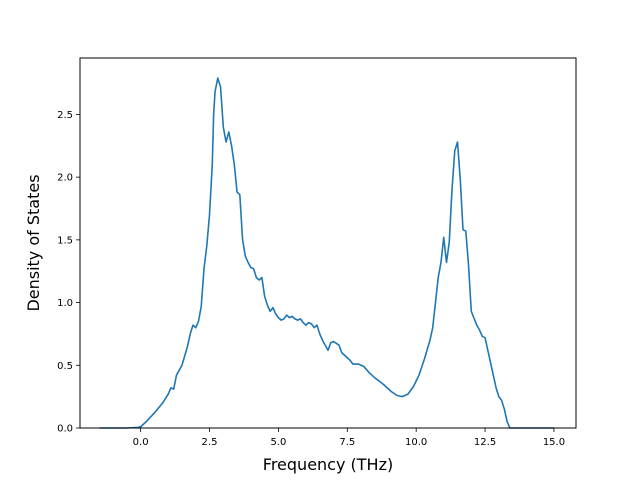 The image size is (640, 480). I want to click on y-tick-label: 1.5, so click(65, 240).